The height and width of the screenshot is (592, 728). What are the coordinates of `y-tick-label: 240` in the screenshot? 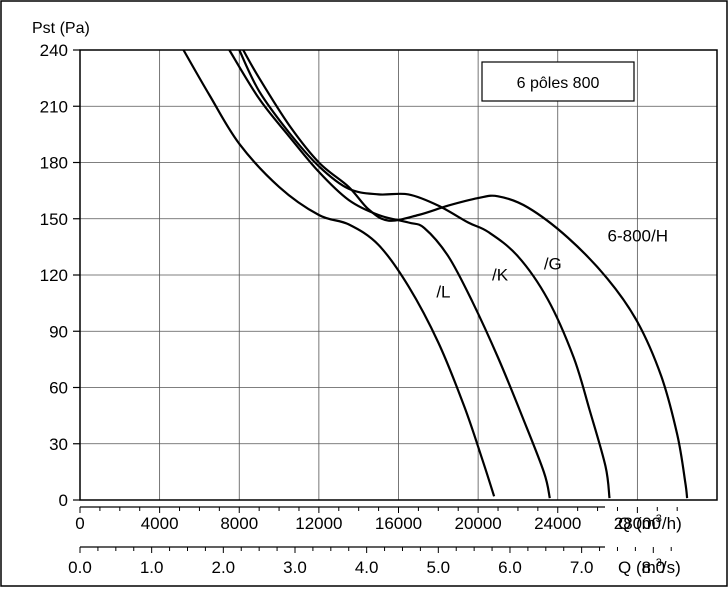 It's located at (54, 50).